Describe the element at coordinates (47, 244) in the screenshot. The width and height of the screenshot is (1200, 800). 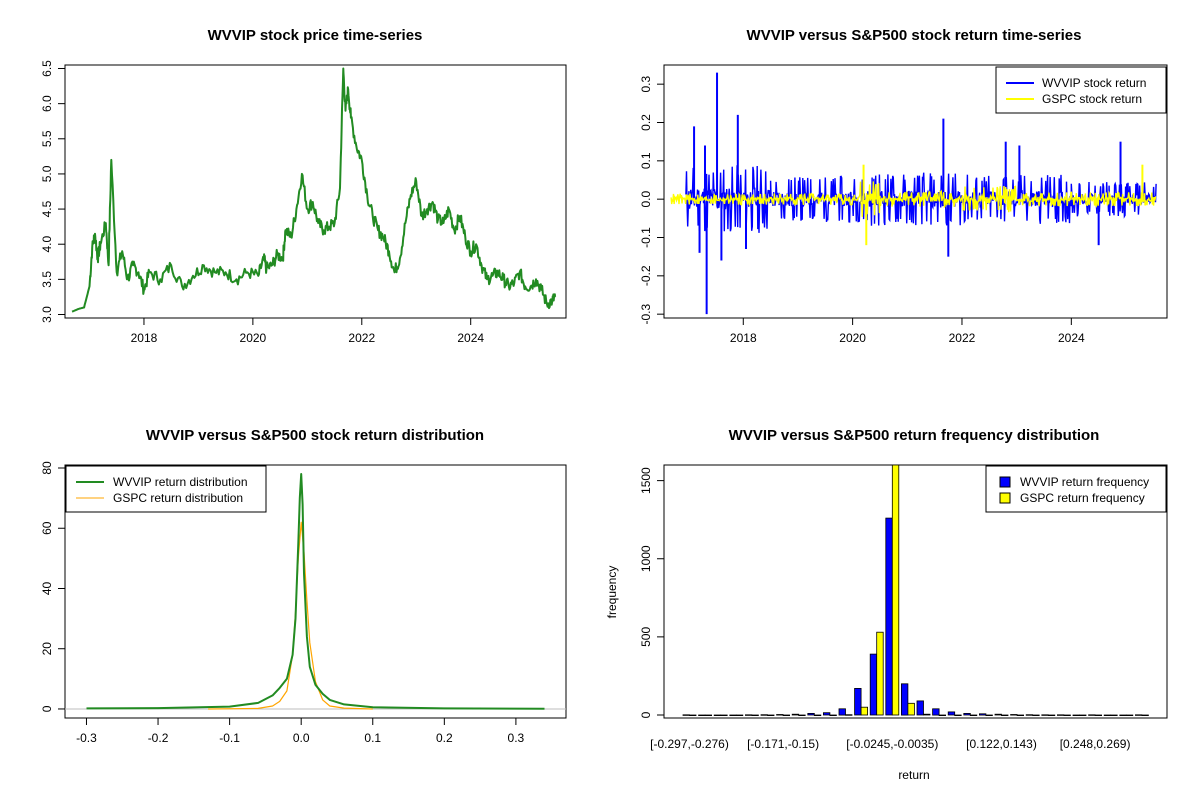
I see `y-tick-label: 4.0` at that location.